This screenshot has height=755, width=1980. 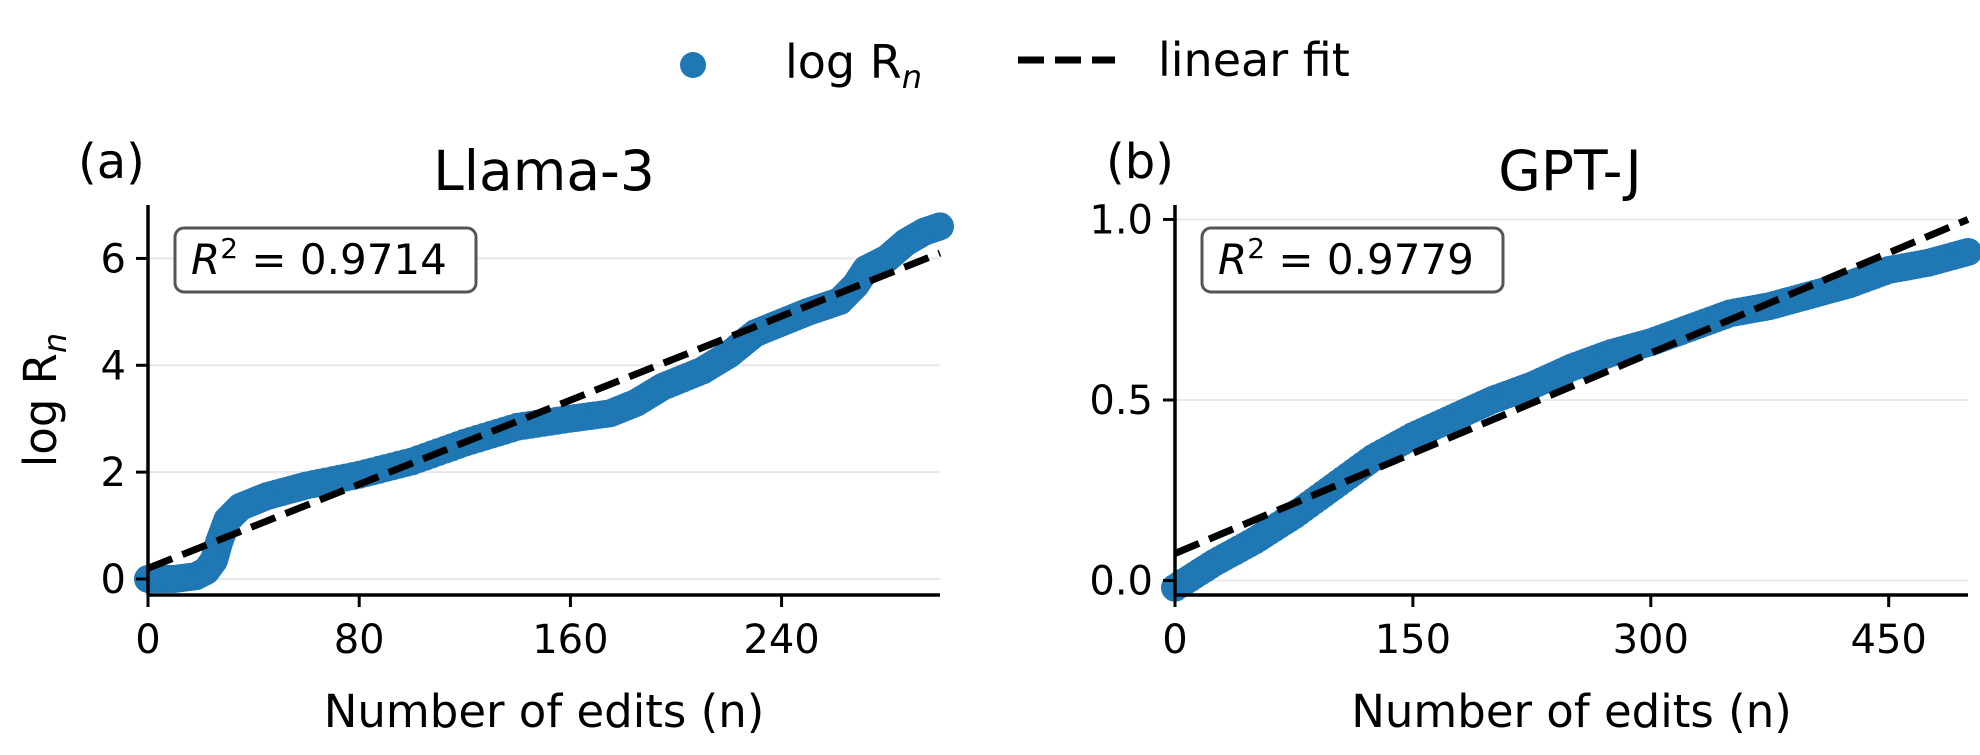 I want to click on x-tick-label: 240, so click(x=781, y=640).